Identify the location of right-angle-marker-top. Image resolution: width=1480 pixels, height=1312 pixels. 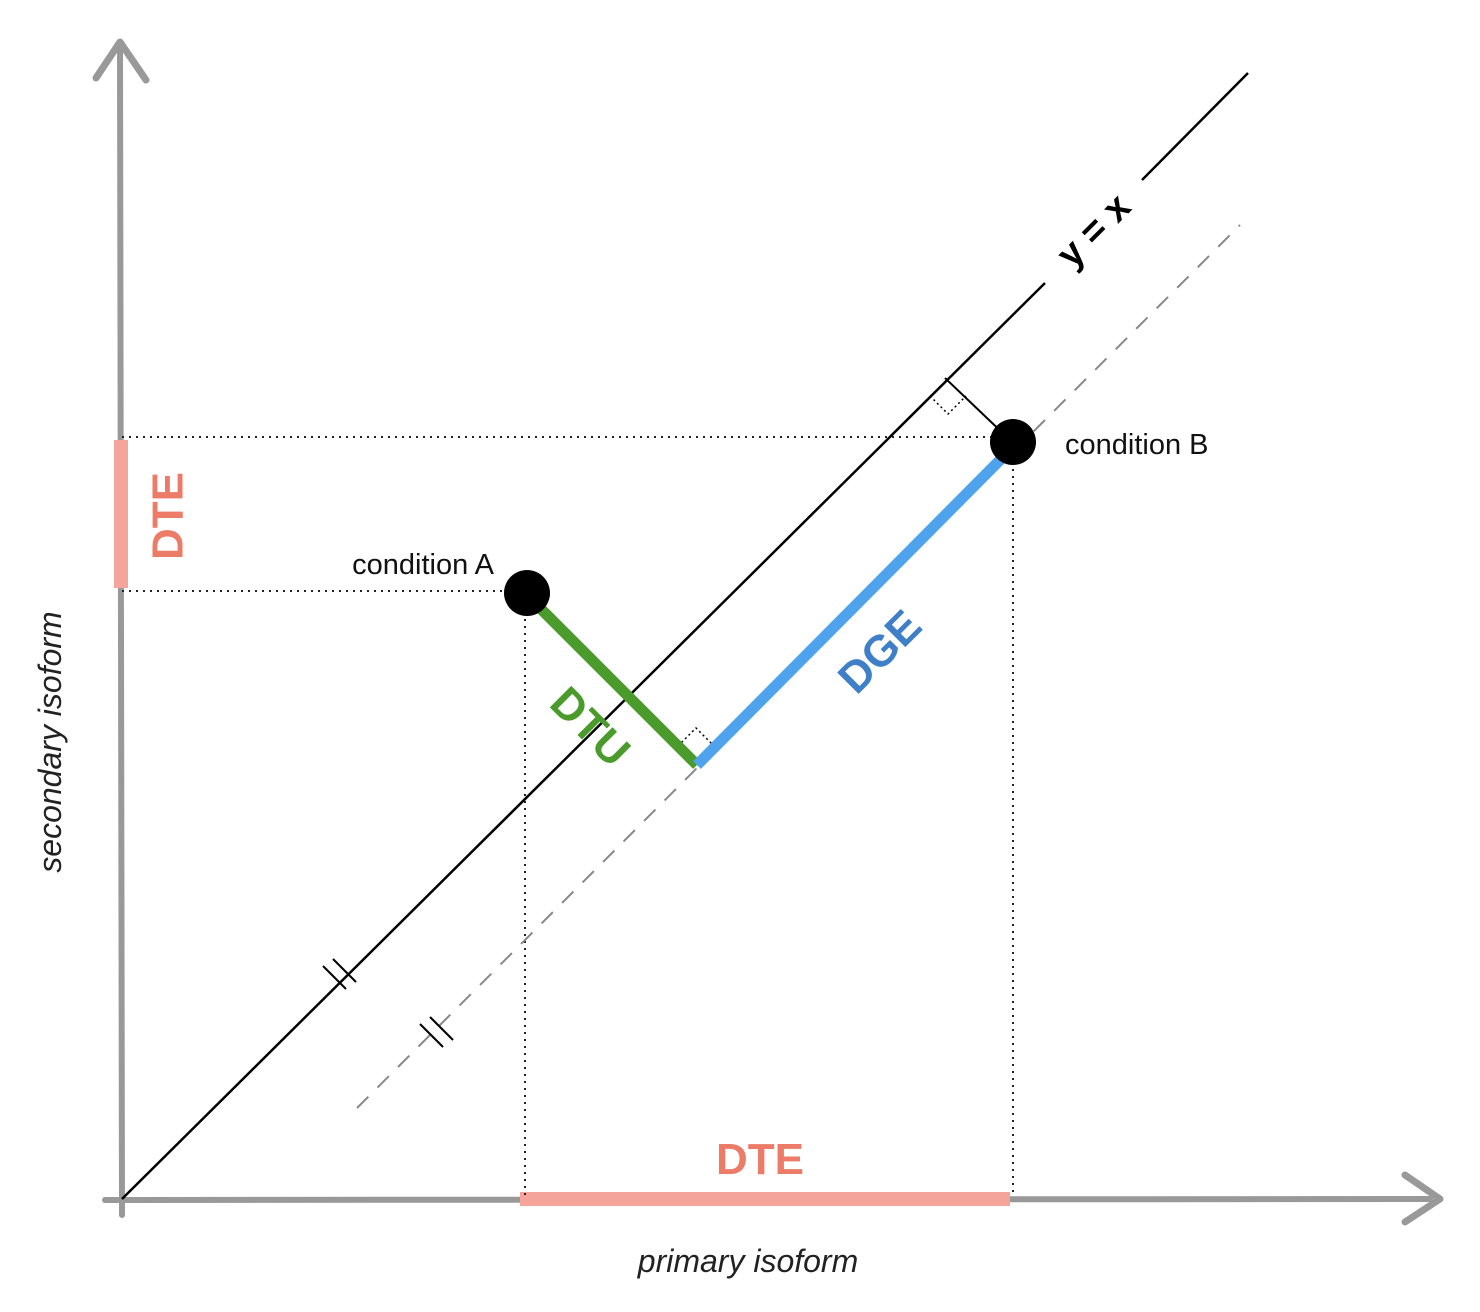
(948, 405).